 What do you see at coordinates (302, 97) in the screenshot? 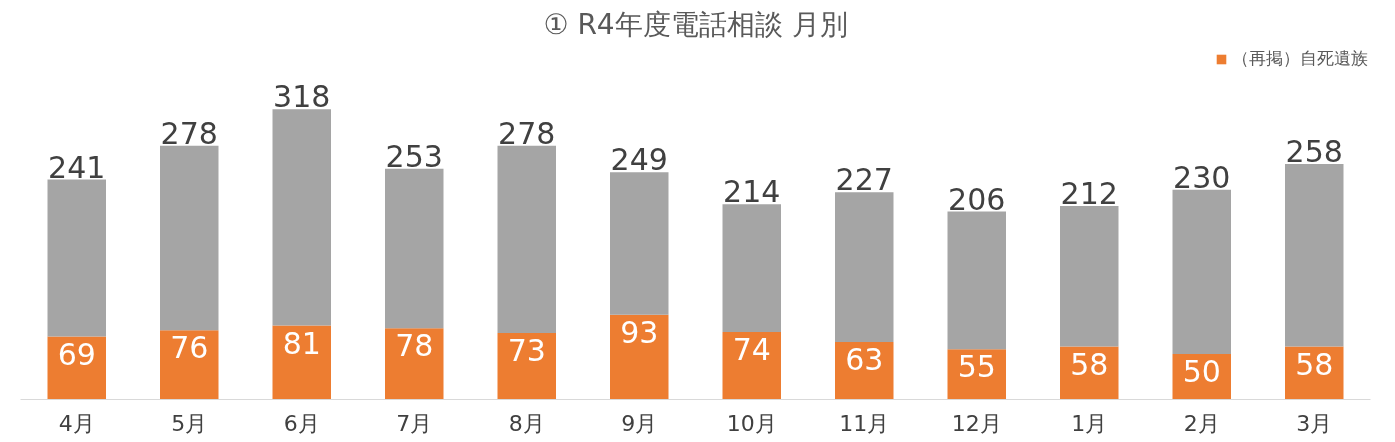
I see `total-label: 318` at bounding box center [302, 97].